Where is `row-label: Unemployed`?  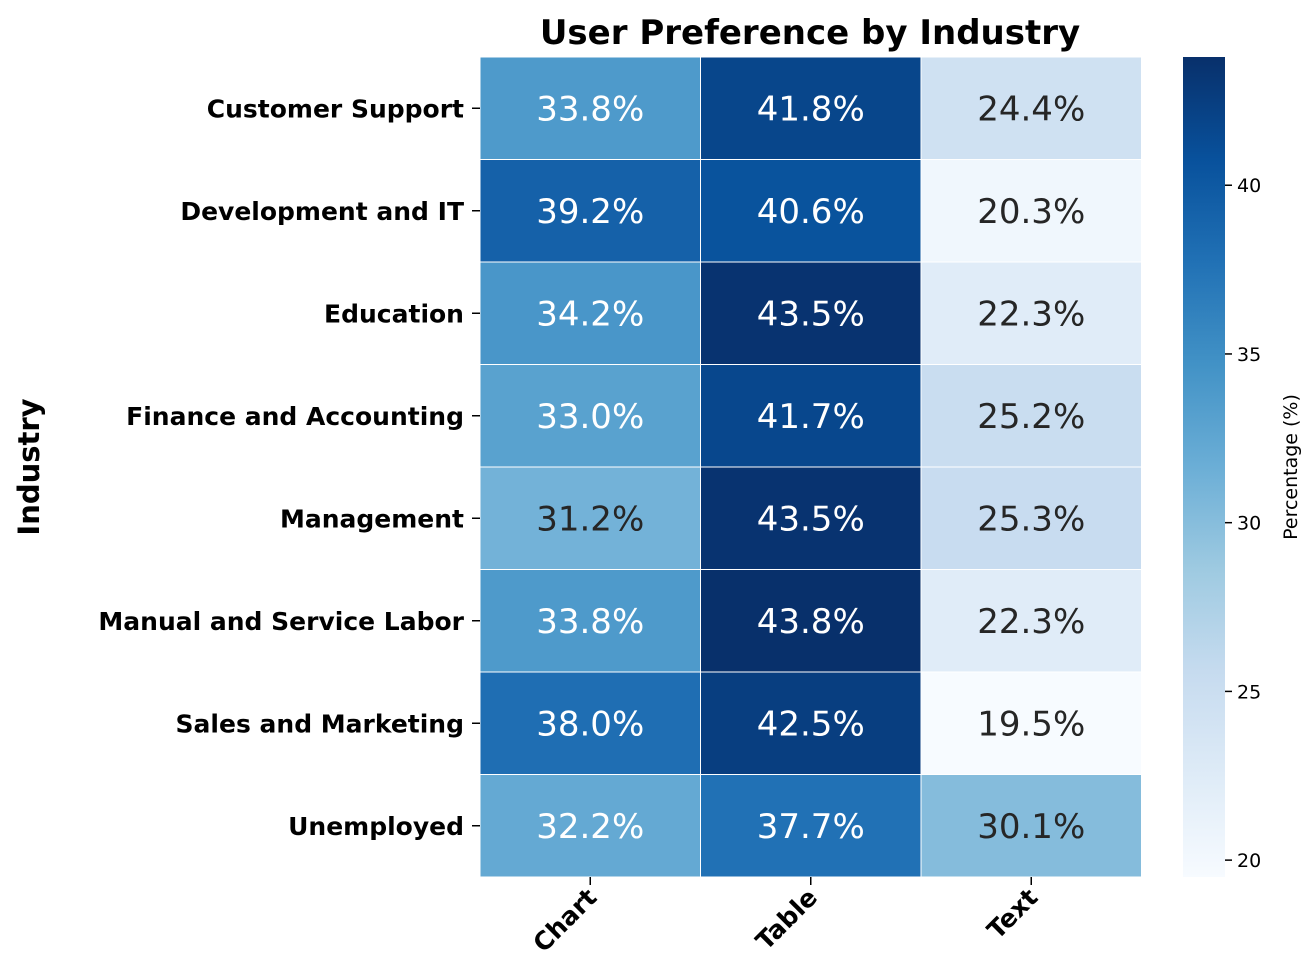
row-label: Unemployed is located at coordinates (376, 826).